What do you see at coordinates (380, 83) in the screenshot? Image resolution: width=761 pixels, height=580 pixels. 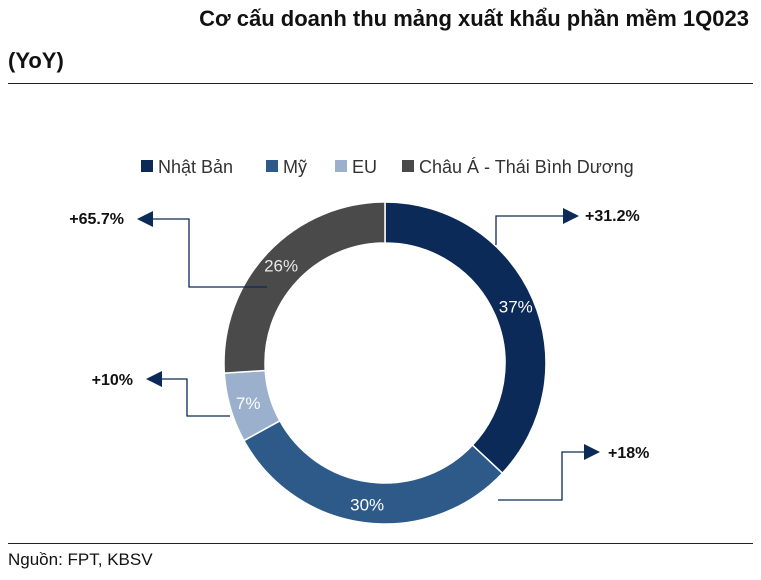 I see `top-divider` at bounding box center [380, 83].